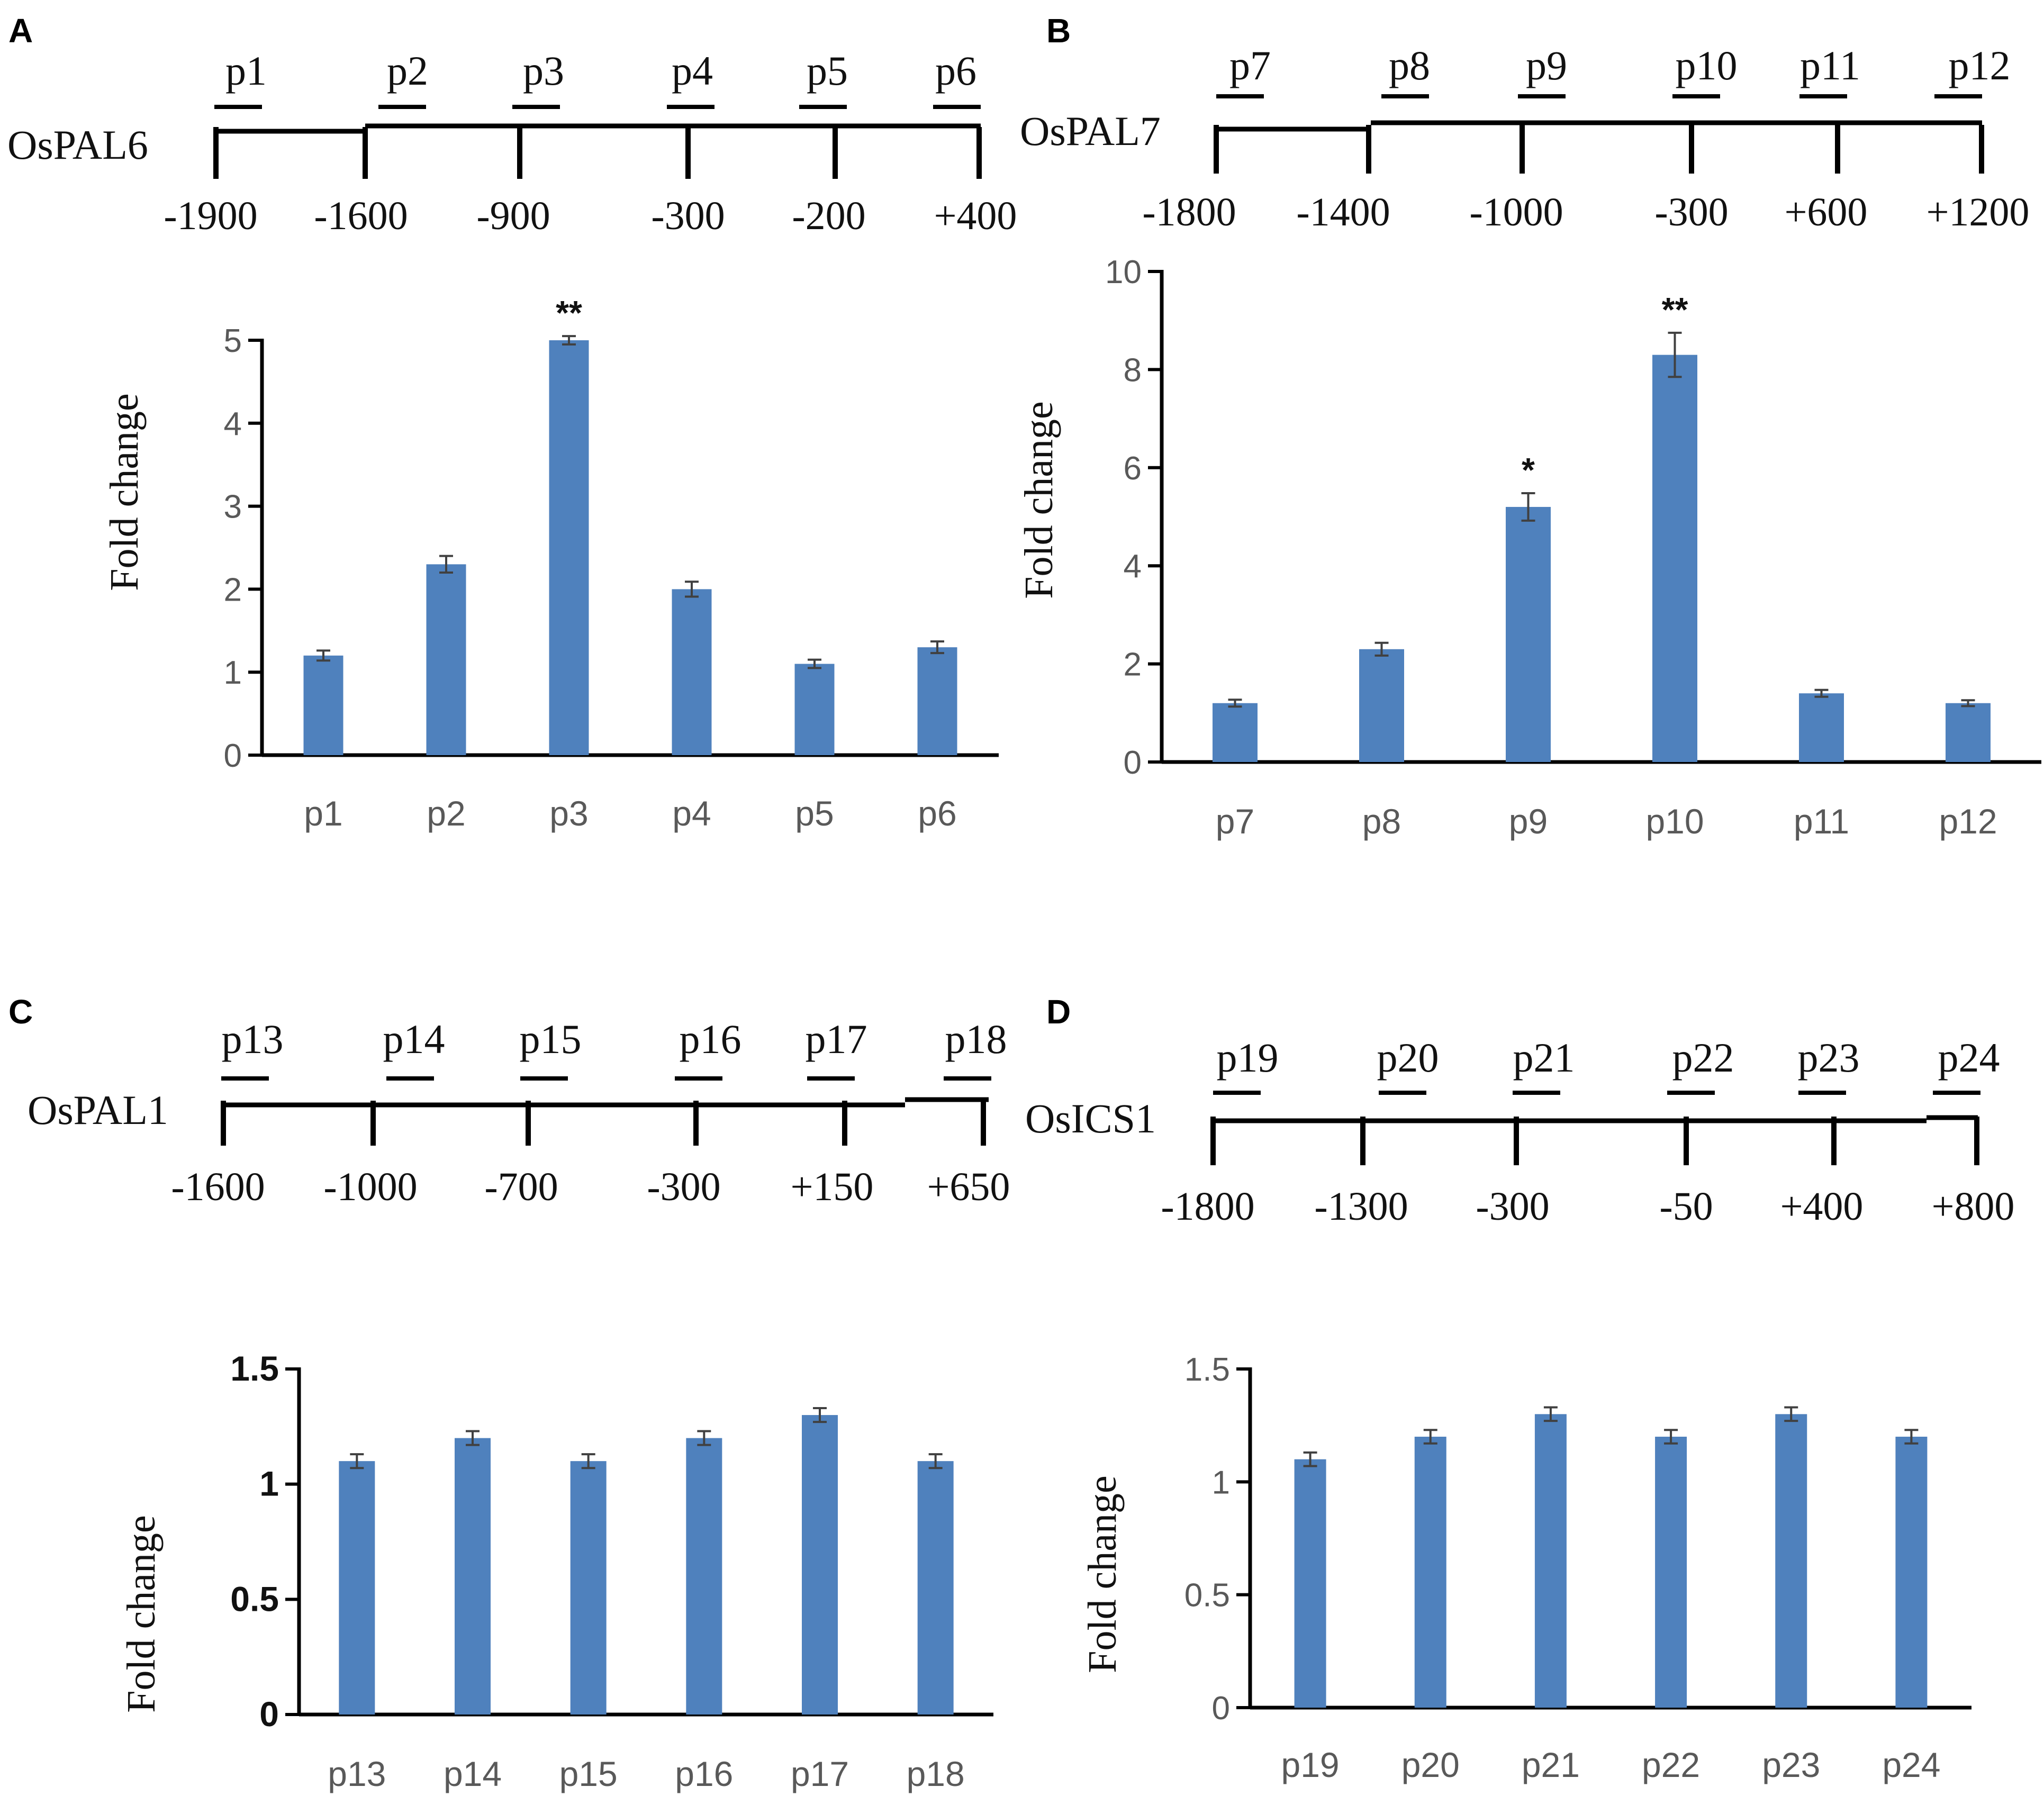 This screenshot has height=1805, width=2044. Describe the element at coordinates (1544, 1058) in the screenshot. I see `primer-label: p21` at that location.